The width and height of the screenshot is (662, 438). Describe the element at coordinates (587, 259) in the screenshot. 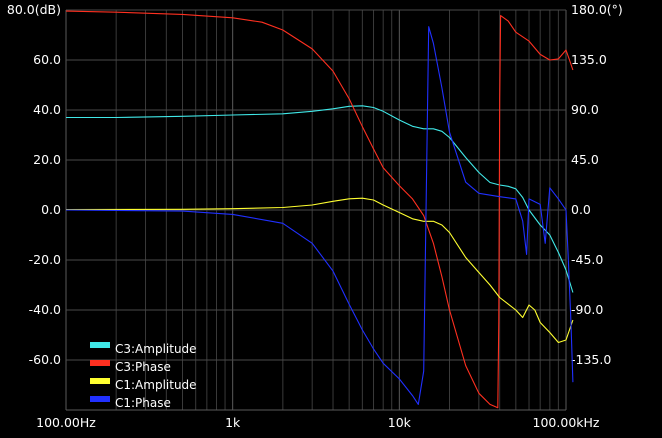

I see `y-right-tick-label: -45.0` at that location.